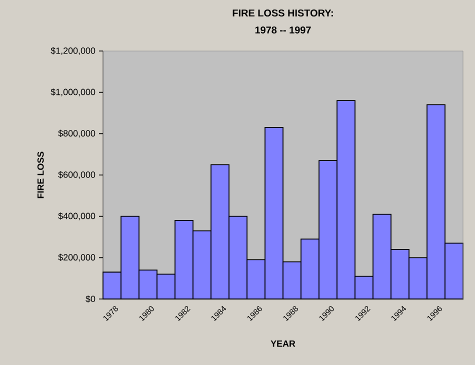 This screenshot has width=475, height=365. I want to click on y-tick-label: $600,000, so click(77, 175).